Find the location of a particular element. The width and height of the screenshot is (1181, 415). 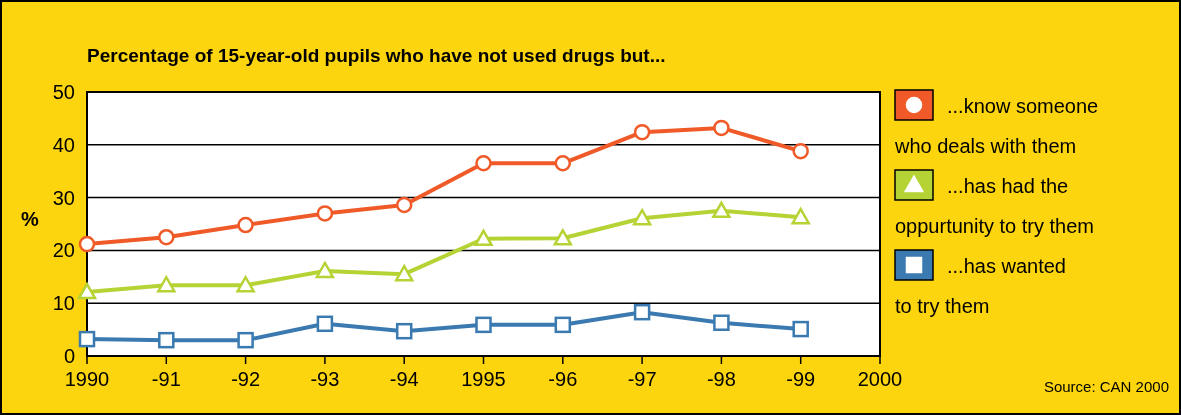

y-tick-label: 10 is located at coordinates (63, 303).